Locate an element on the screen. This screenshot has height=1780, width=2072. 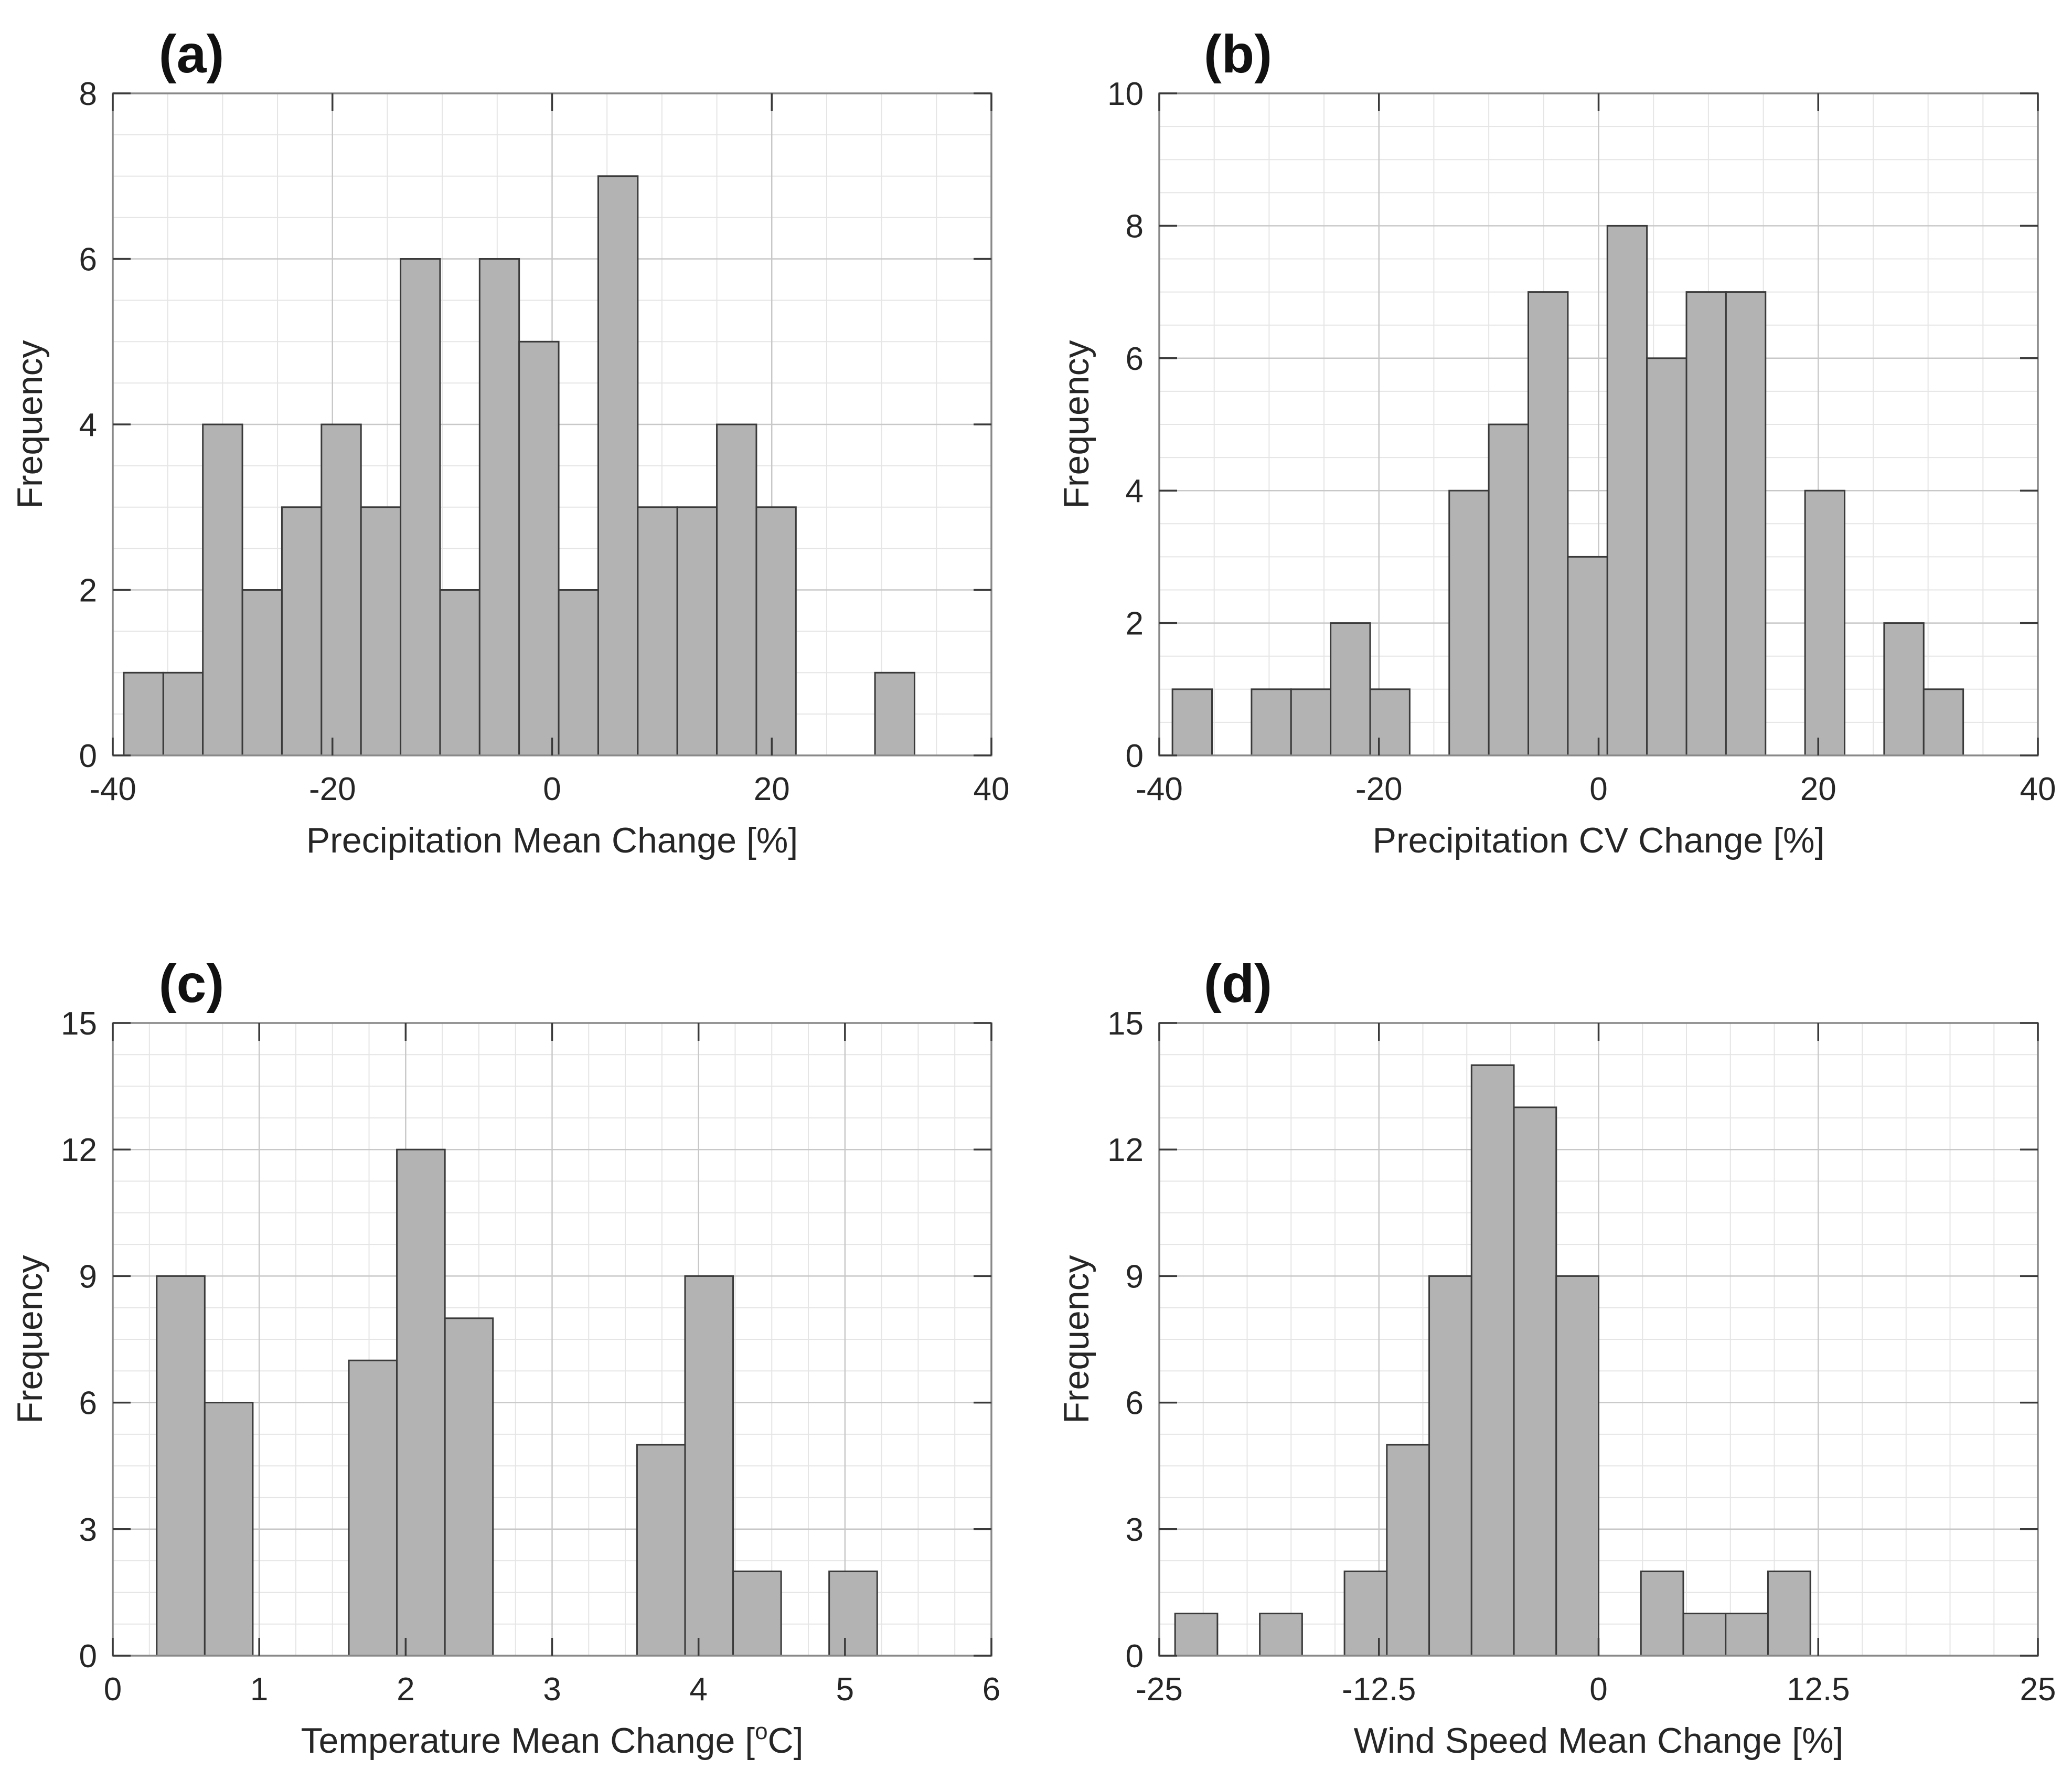
x-axis-title: Temperature Mean Change [oC] is located at coordinates (552, 1740).